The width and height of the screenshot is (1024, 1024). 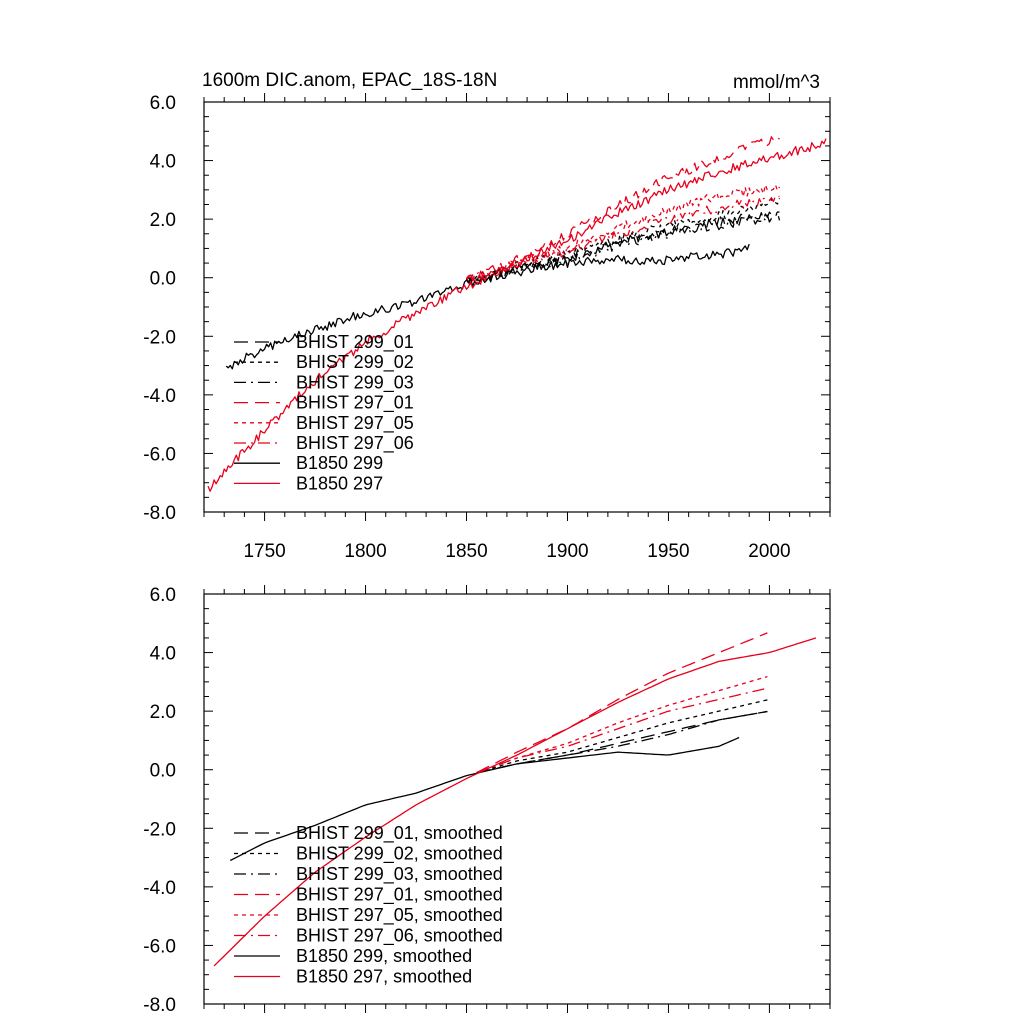 What do you see at coordinates (355, 362) in the screenshot?
I see `legend-label: BHIST 299_02` at bounding box center [355, 362].